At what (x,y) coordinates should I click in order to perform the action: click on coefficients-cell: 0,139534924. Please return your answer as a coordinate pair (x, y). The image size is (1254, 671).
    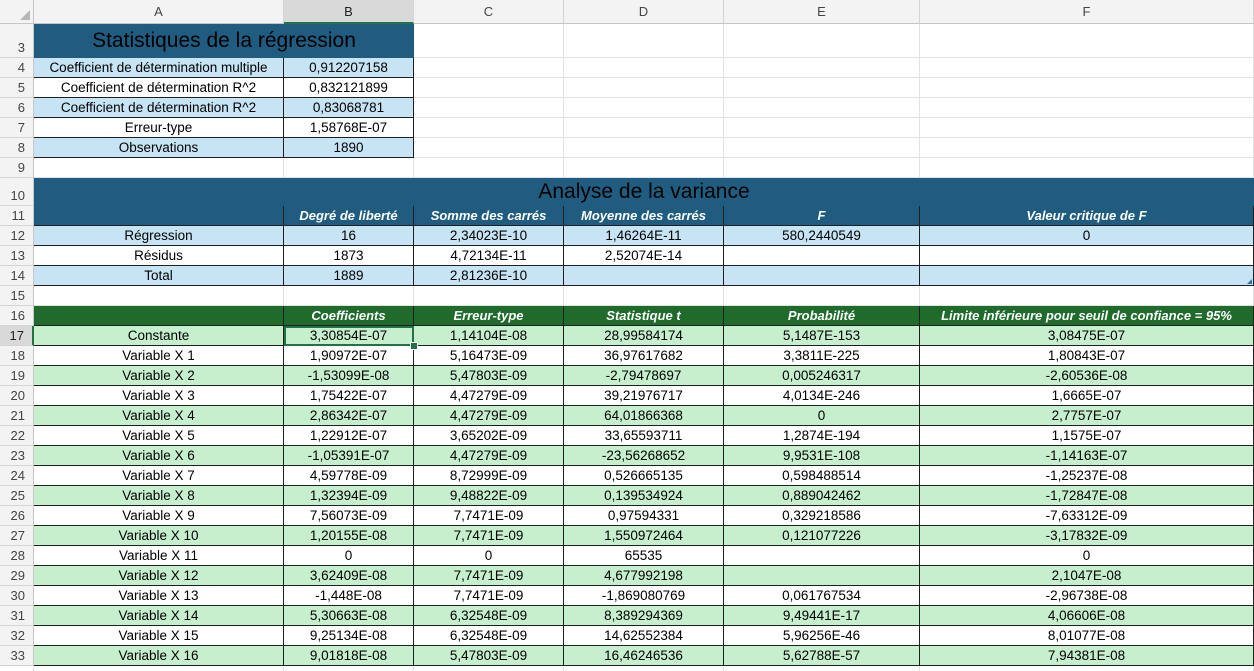
    Looking at the image, I should click on (644, 496).